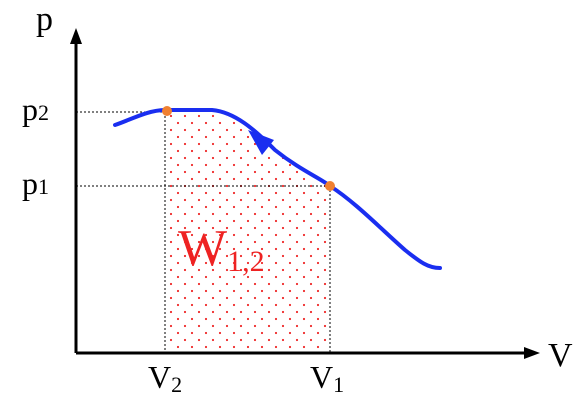  I want to click on v2-label: V2, so click(165, 376).